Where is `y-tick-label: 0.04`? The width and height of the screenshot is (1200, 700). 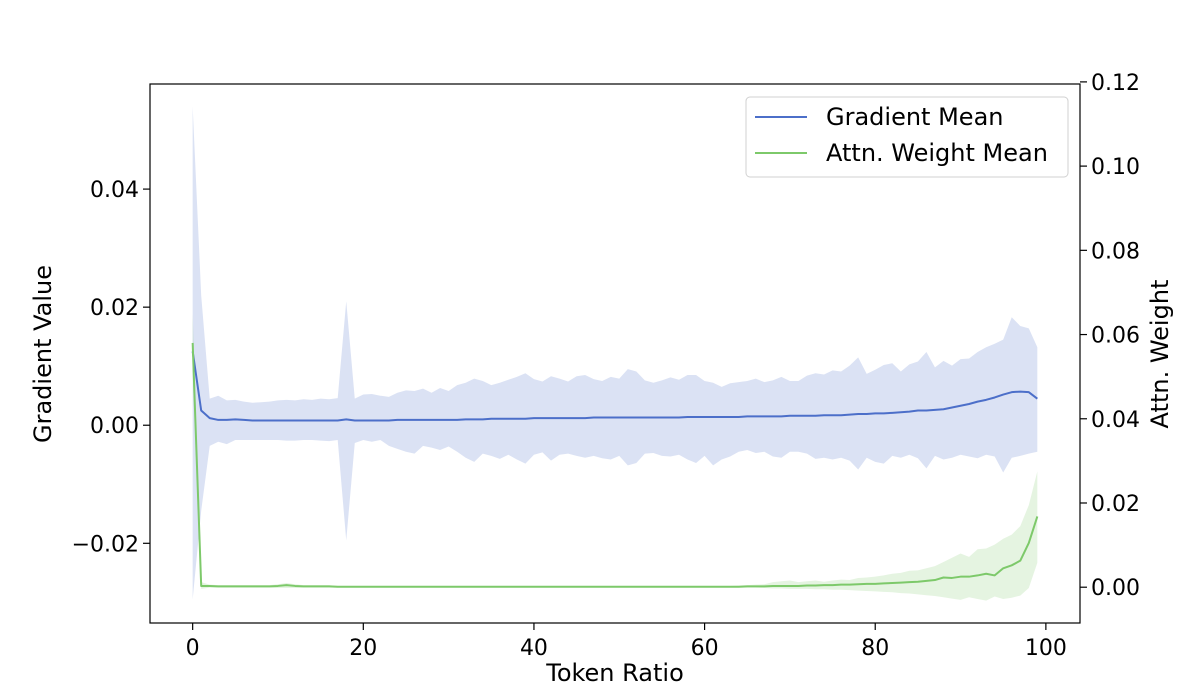 y-tick-label: 0.04 is located at coordinates (114, 190).